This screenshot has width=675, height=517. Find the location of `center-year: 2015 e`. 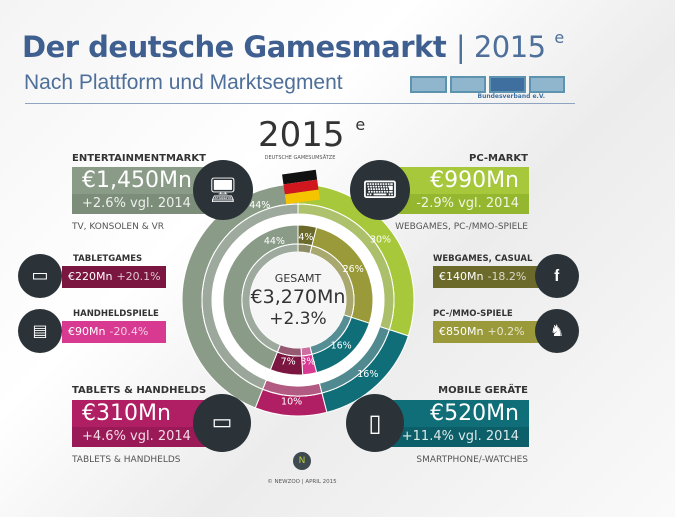

center-year: 2015 e is located at coordinates (312, 135).